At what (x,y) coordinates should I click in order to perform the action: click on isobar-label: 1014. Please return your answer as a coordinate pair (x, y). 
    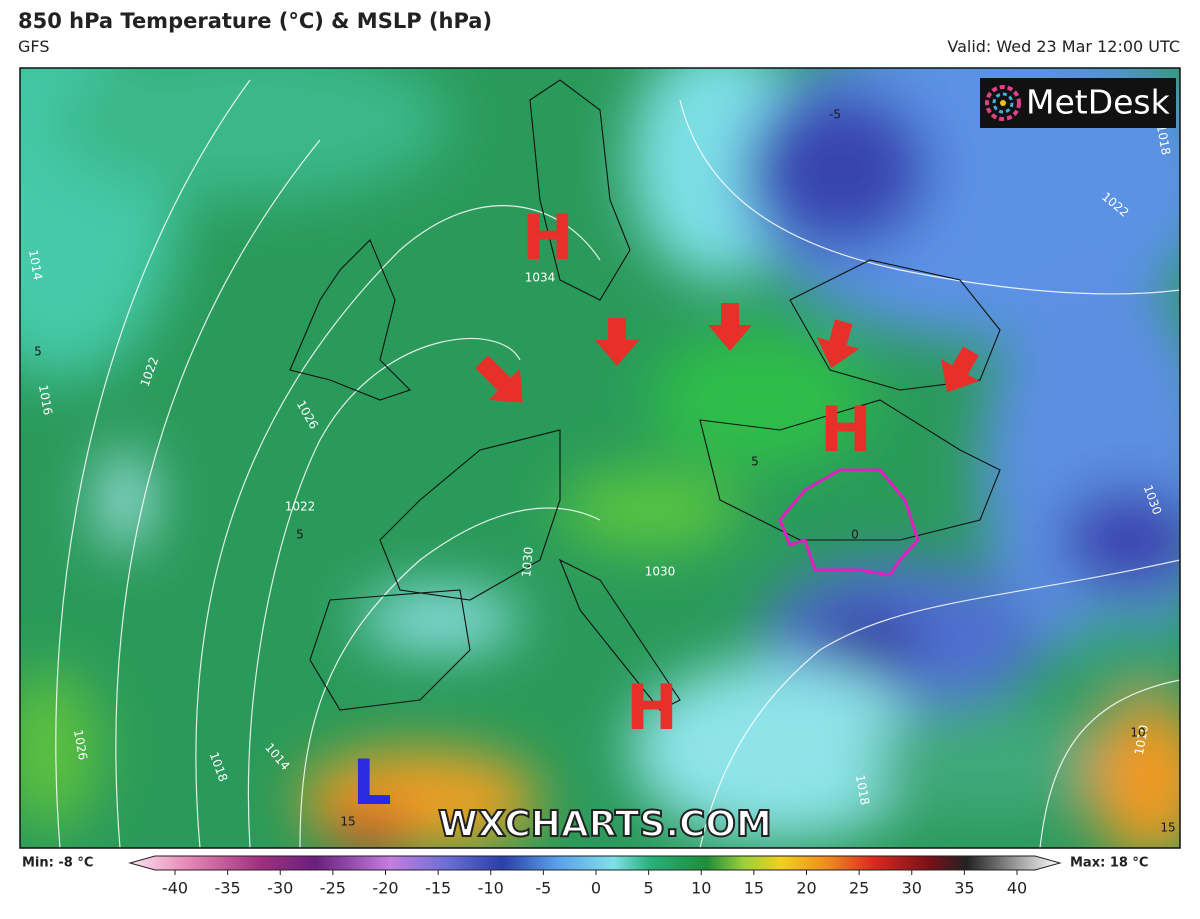
    Looking at the image, I should click on (35, 265).